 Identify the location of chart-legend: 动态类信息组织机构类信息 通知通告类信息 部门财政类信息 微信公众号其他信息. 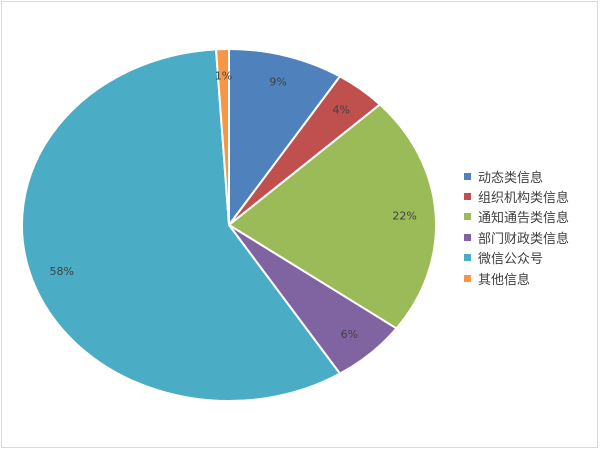
(516, 227).